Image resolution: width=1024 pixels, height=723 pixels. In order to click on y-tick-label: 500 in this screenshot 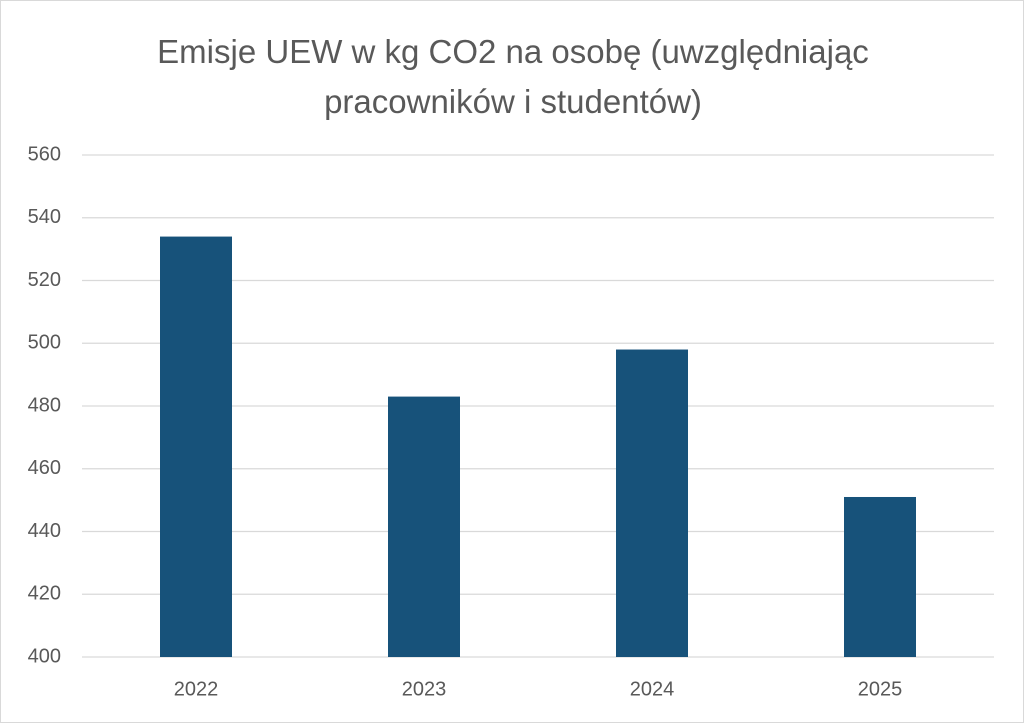, I will do `click(44, 343)`.